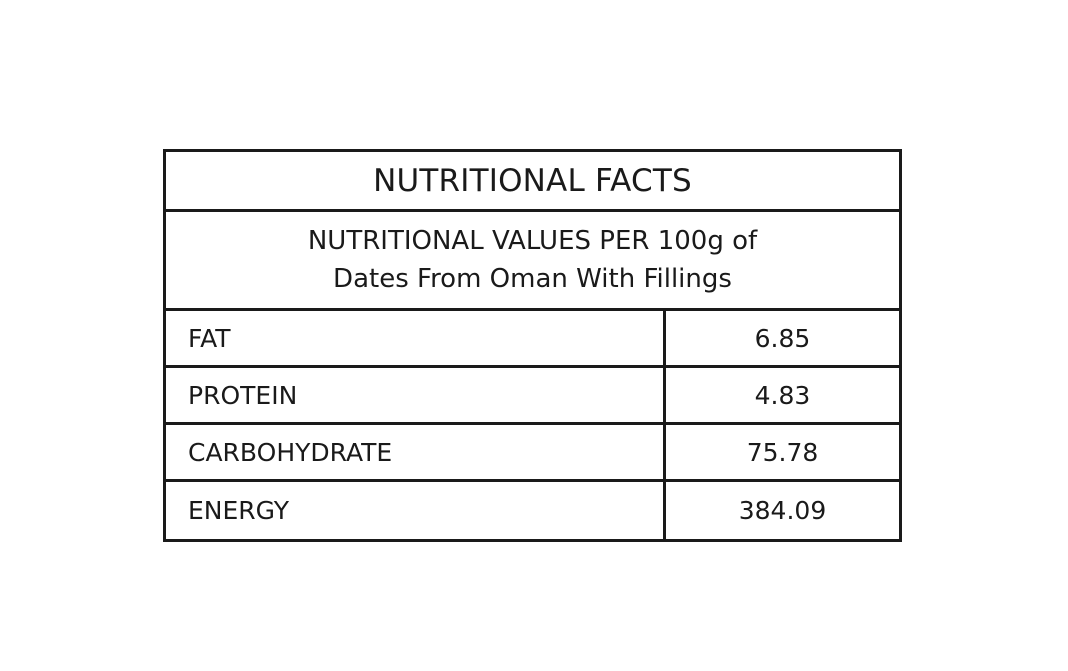 The image size is (1068, 671). What do you see at coordinates (416, 452) in the screenshot?
I see `row-label: CARBOHYDRATE` at bounding box center [416, 452].